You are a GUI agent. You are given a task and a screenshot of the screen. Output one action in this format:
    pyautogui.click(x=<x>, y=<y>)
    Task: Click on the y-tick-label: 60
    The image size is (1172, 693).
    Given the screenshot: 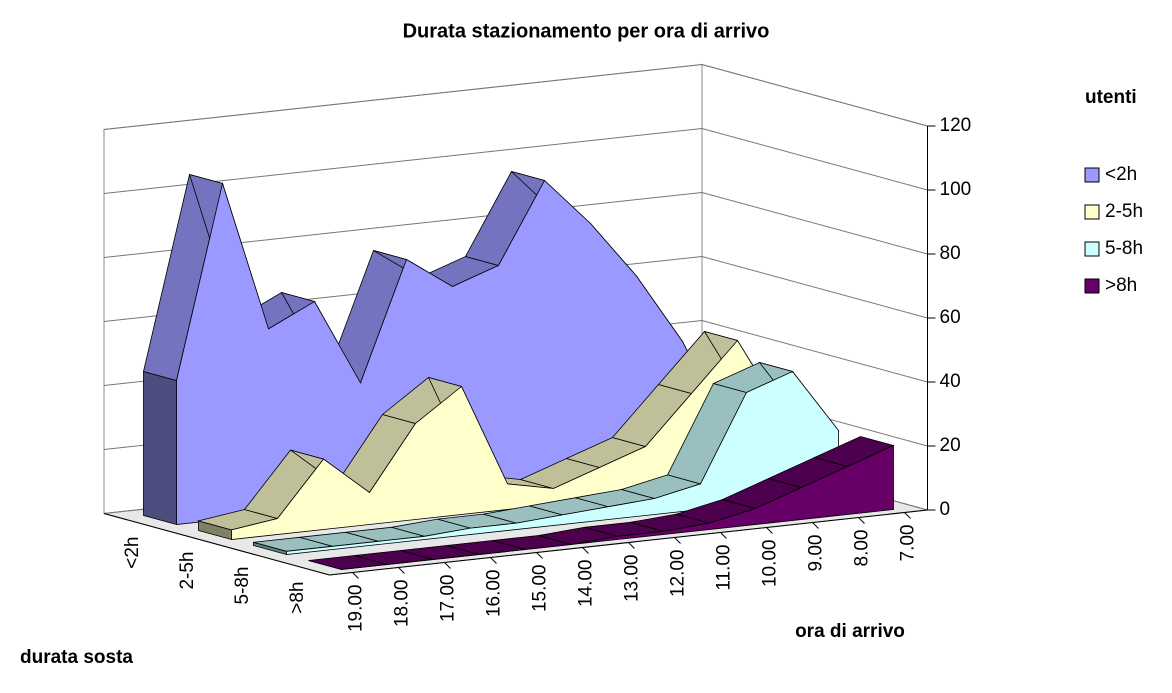 What is the action you would take?
    pyautogui.click(x=950, y=317)
    